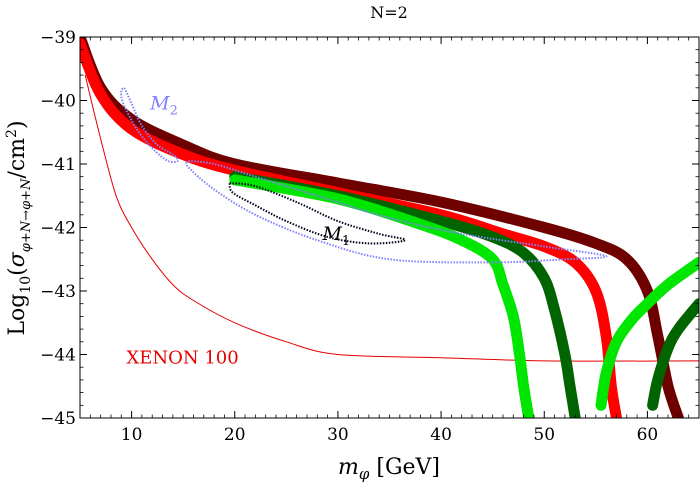  What do you see at coordinates (389, 12) in the screenshot?
I see `chart-title: N=2` at bounding box center [389, 12].